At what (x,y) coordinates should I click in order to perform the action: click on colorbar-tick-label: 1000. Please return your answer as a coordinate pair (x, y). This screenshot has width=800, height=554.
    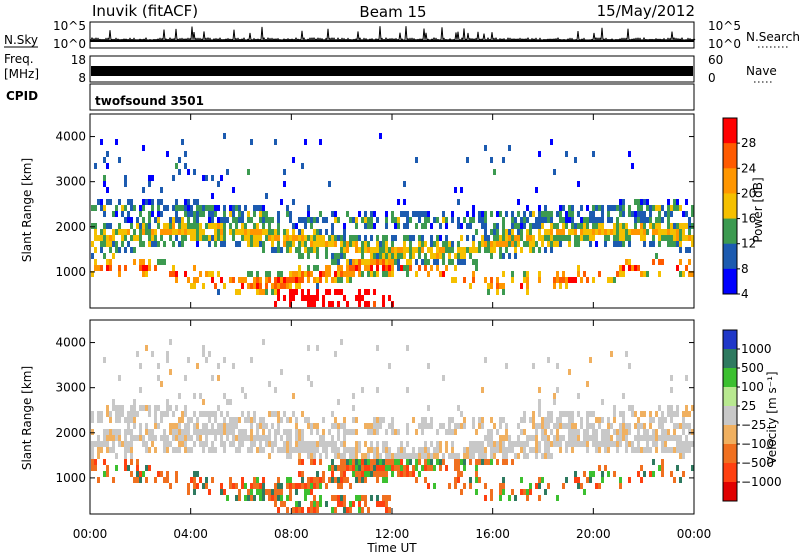
    Looking at the image, I should click on (756, 349).